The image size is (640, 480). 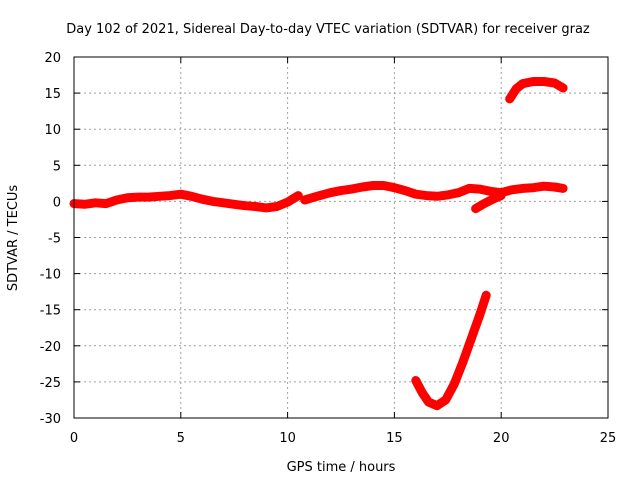 I want to click on x-axis-label: GPS time / hours, so click(x=341, y=467).